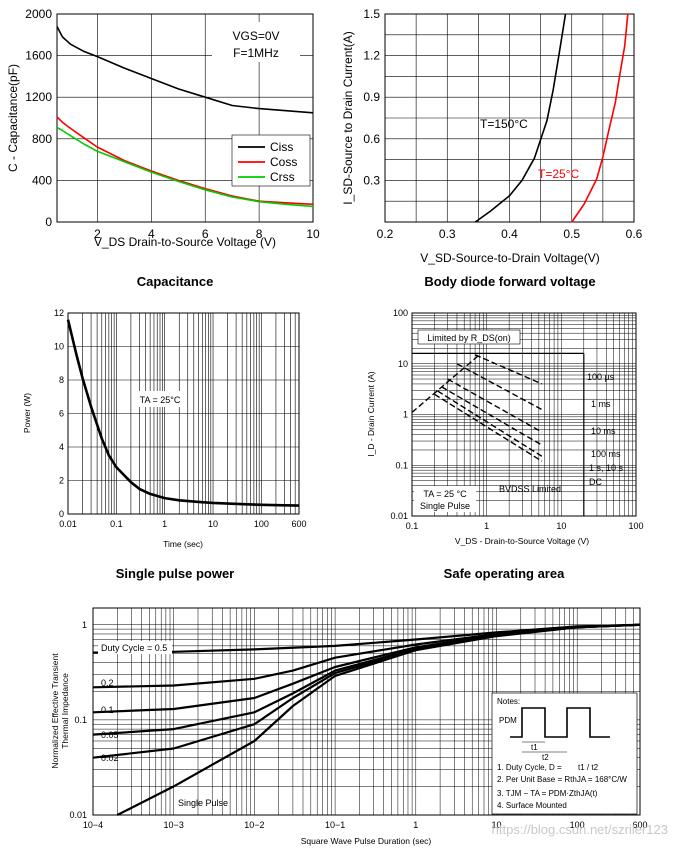 The image size is (679, 849). What do you see at coordinates (634, 234) in the screenshot?
I see `diode-xtick-label: 0.6` at bounding box center [634, 234].